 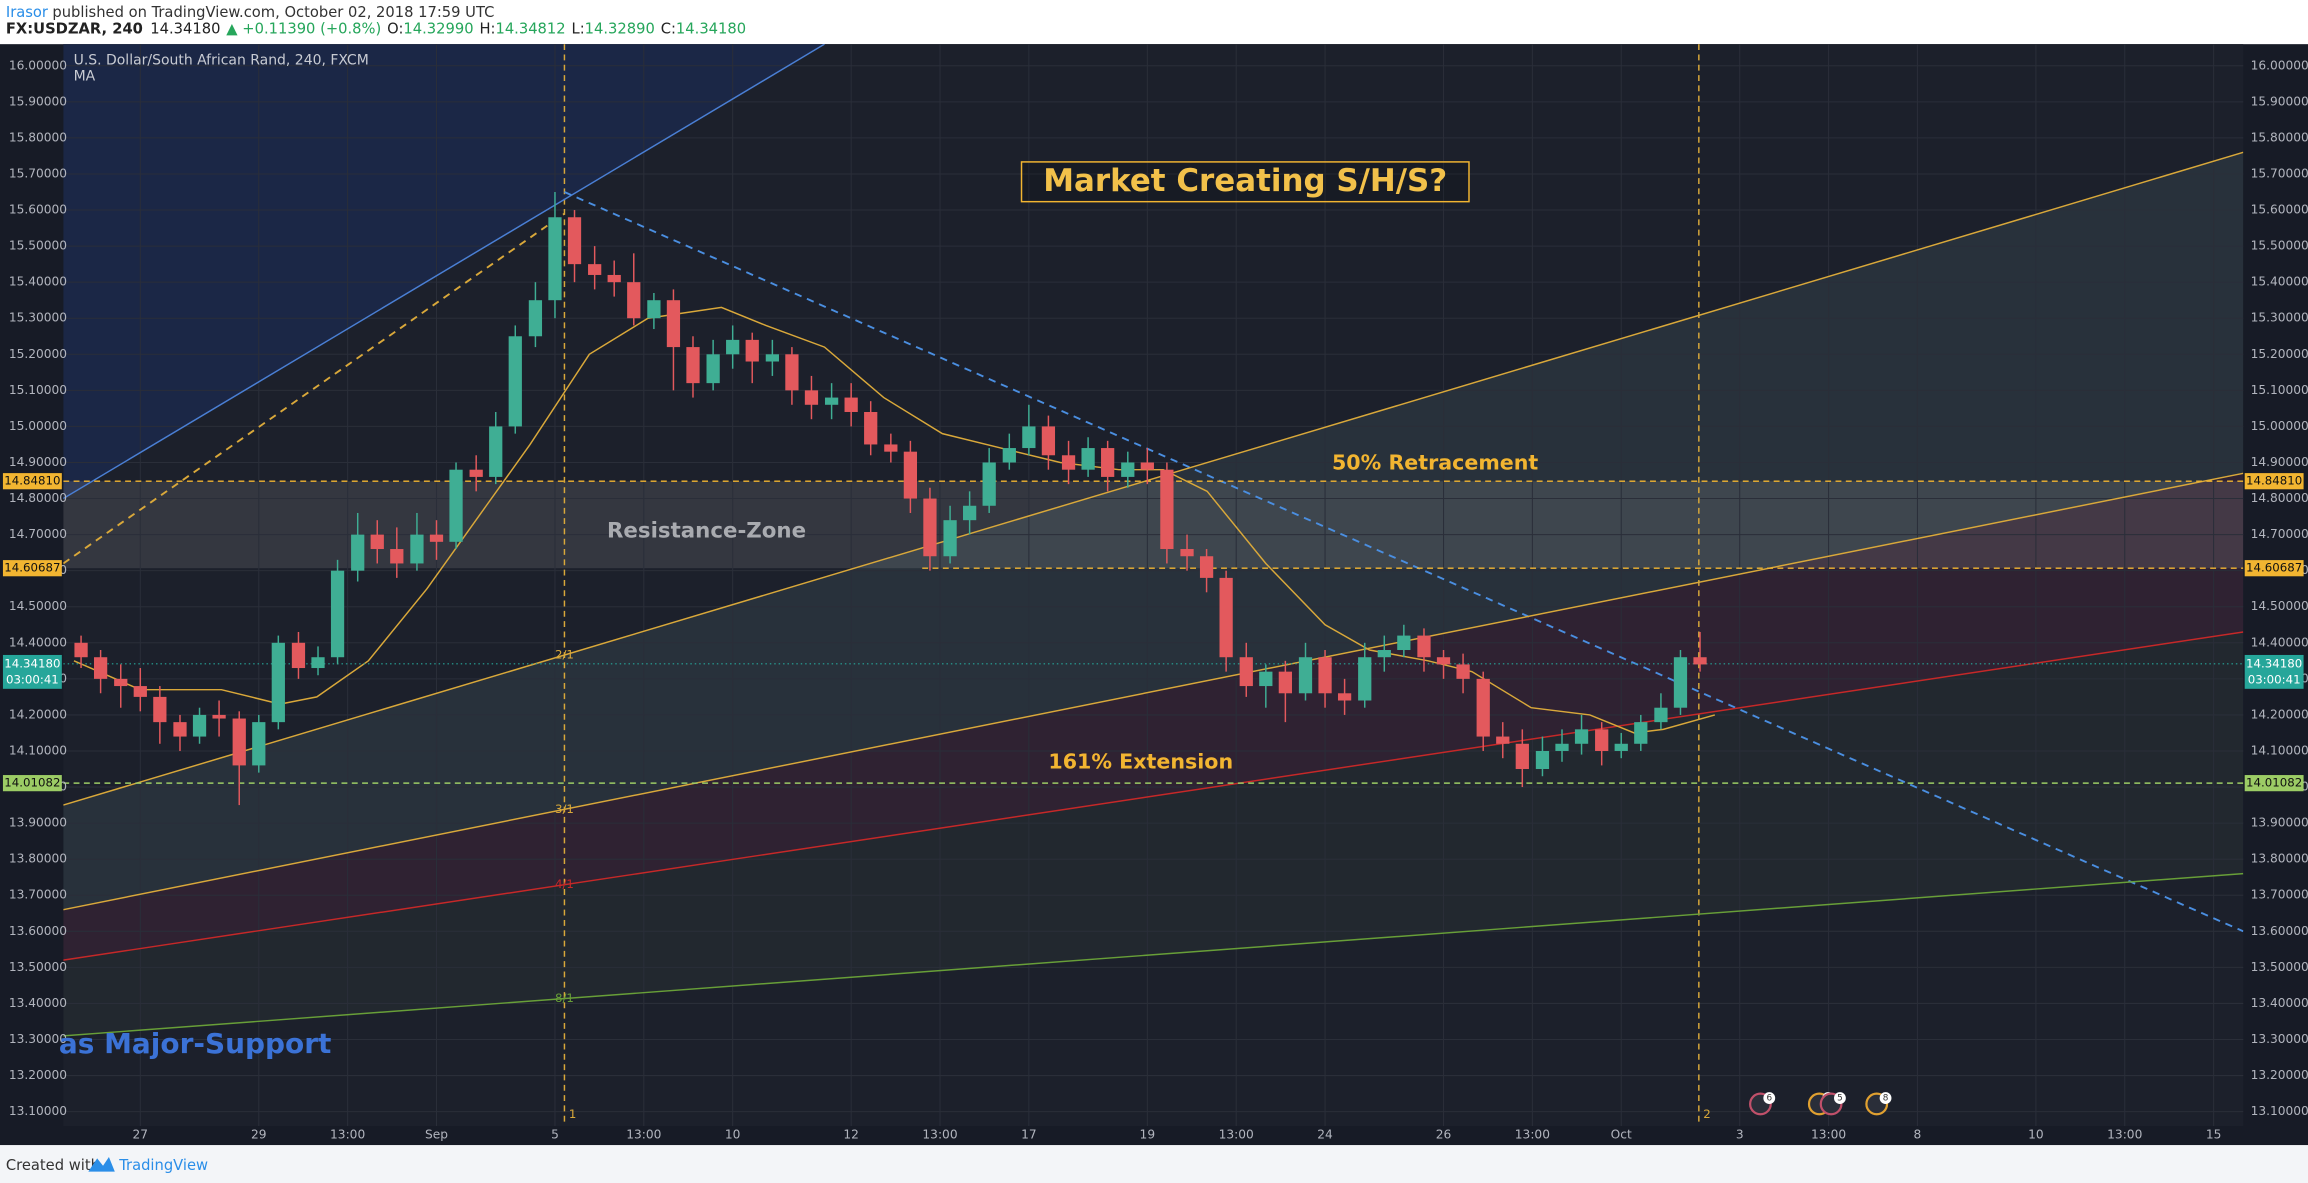 I want to click on quote-key: H:, so click(x=487, y=28).